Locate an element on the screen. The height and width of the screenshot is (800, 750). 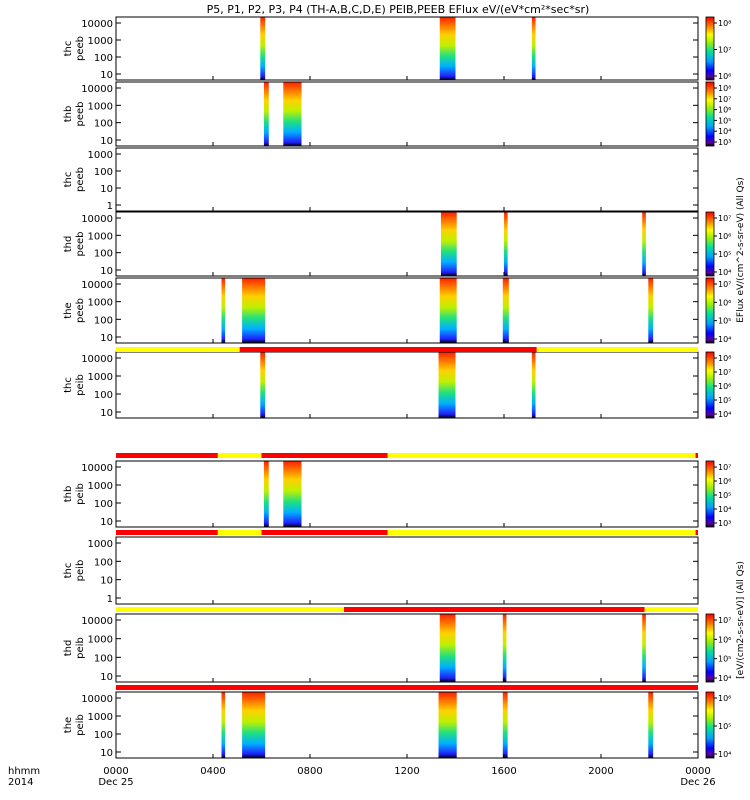
colorbar-tick-label: 10⁸ is located at coordinates (724, 88).